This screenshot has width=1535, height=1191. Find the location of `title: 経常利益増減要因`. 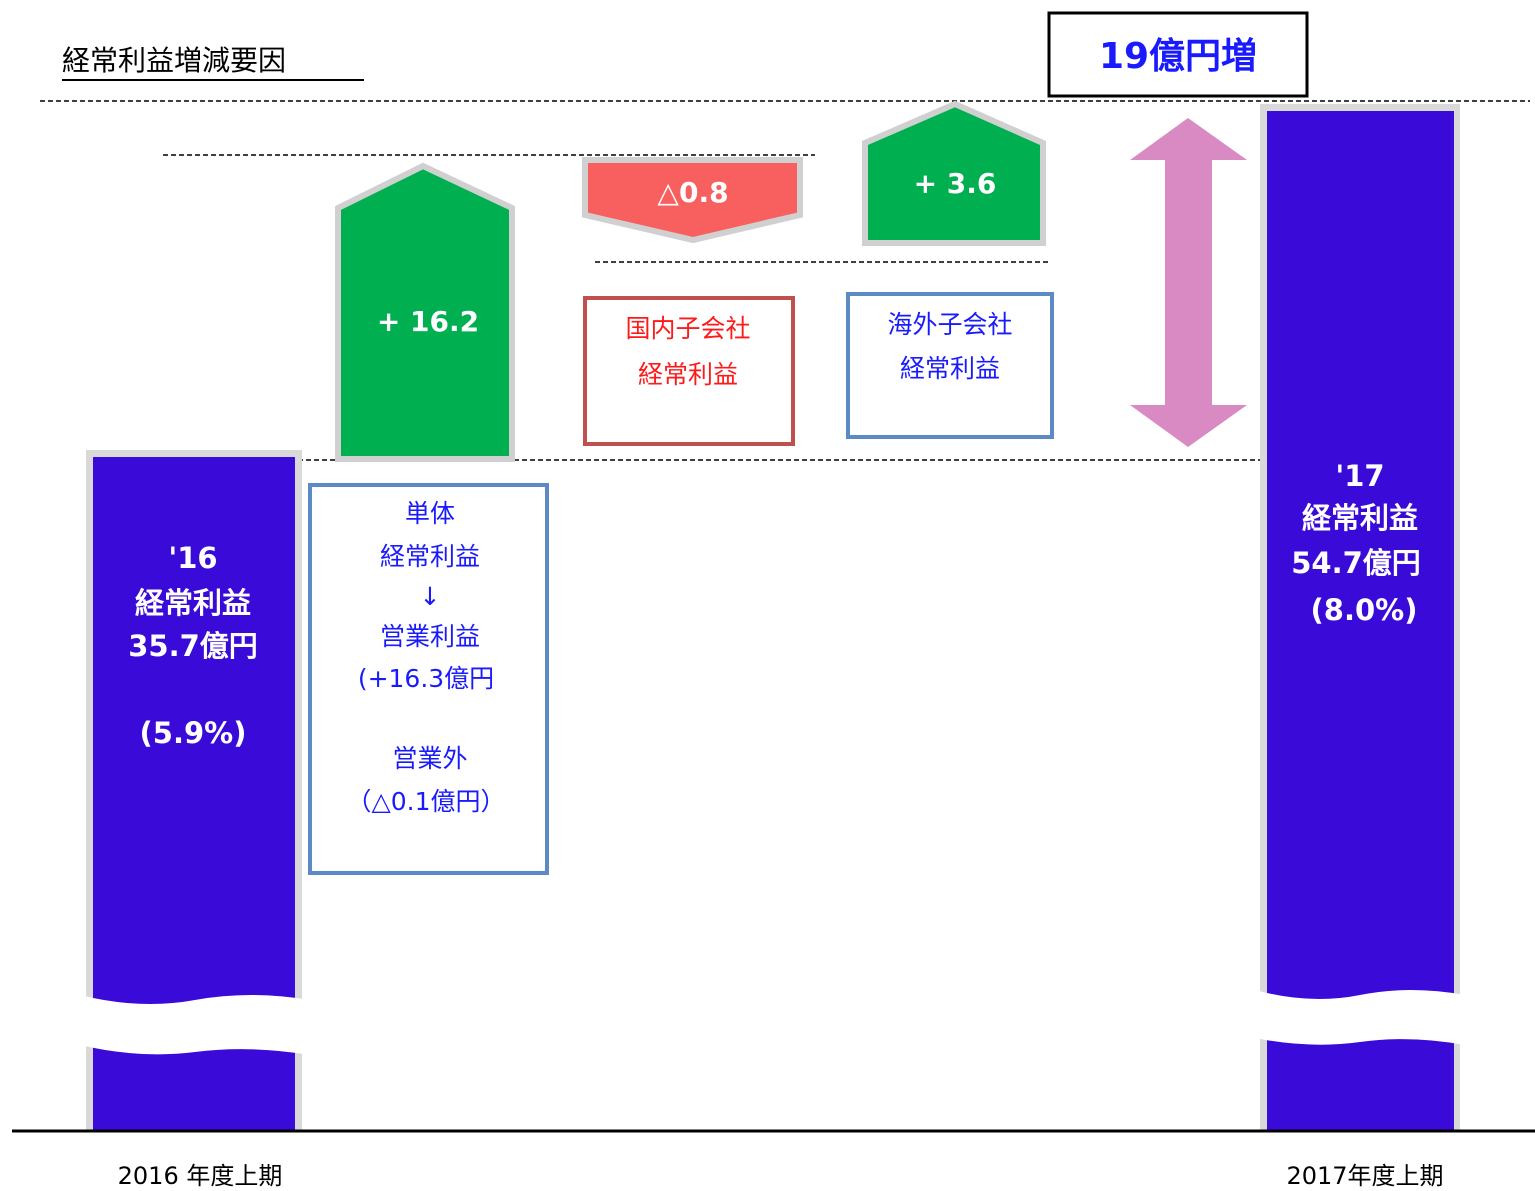

title: 経常利益増減要因 is located at coordinates (174, 60).